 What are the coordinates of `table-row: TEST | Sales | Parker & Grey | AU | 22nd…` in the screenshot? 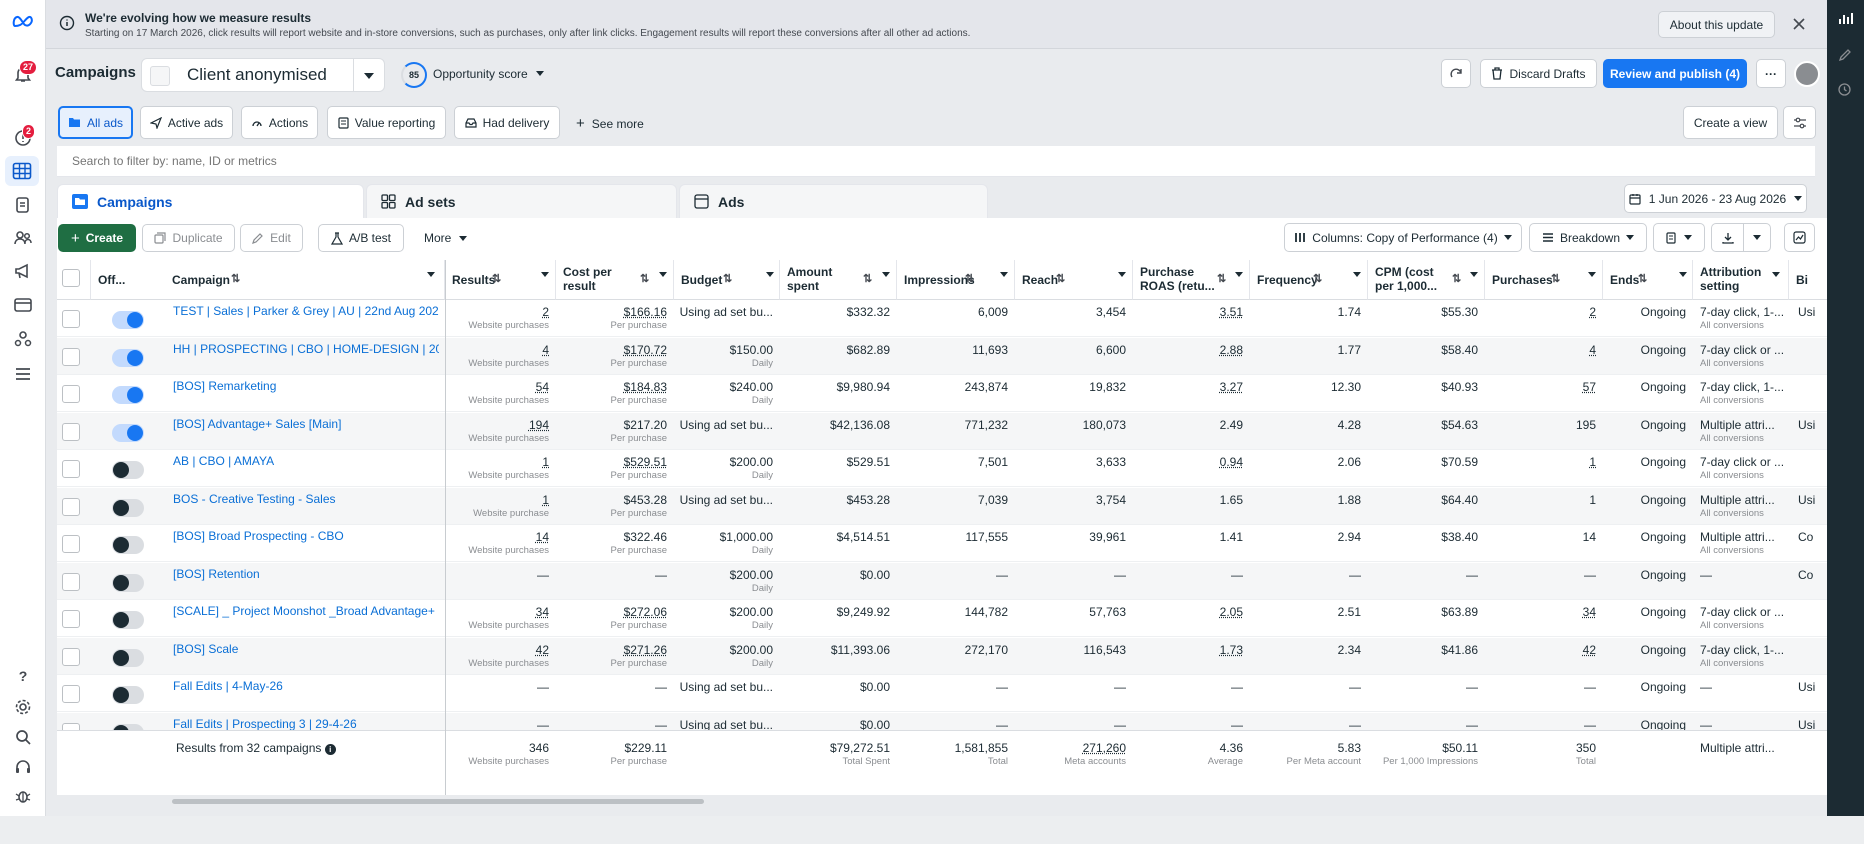 It's located at (942, 318).